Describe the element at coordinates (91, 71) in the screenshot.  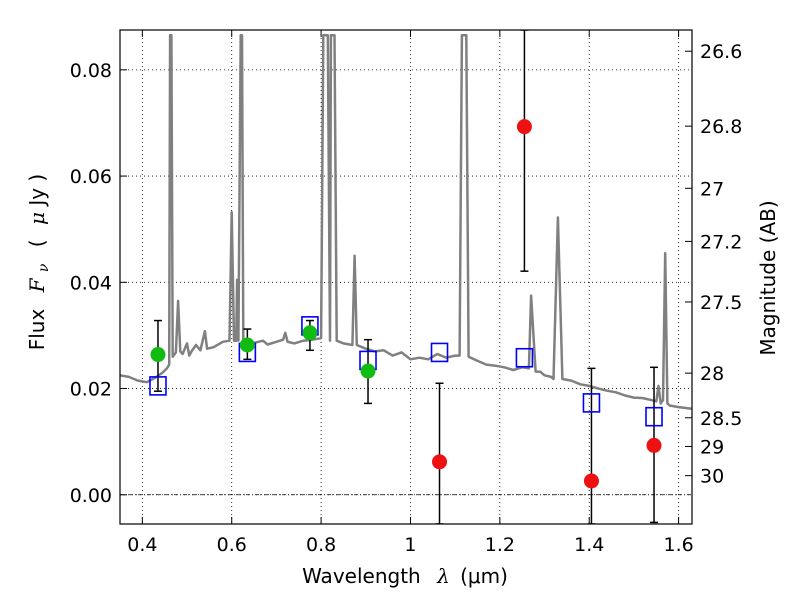
I see `y-tick-label: 0.08` at that location.